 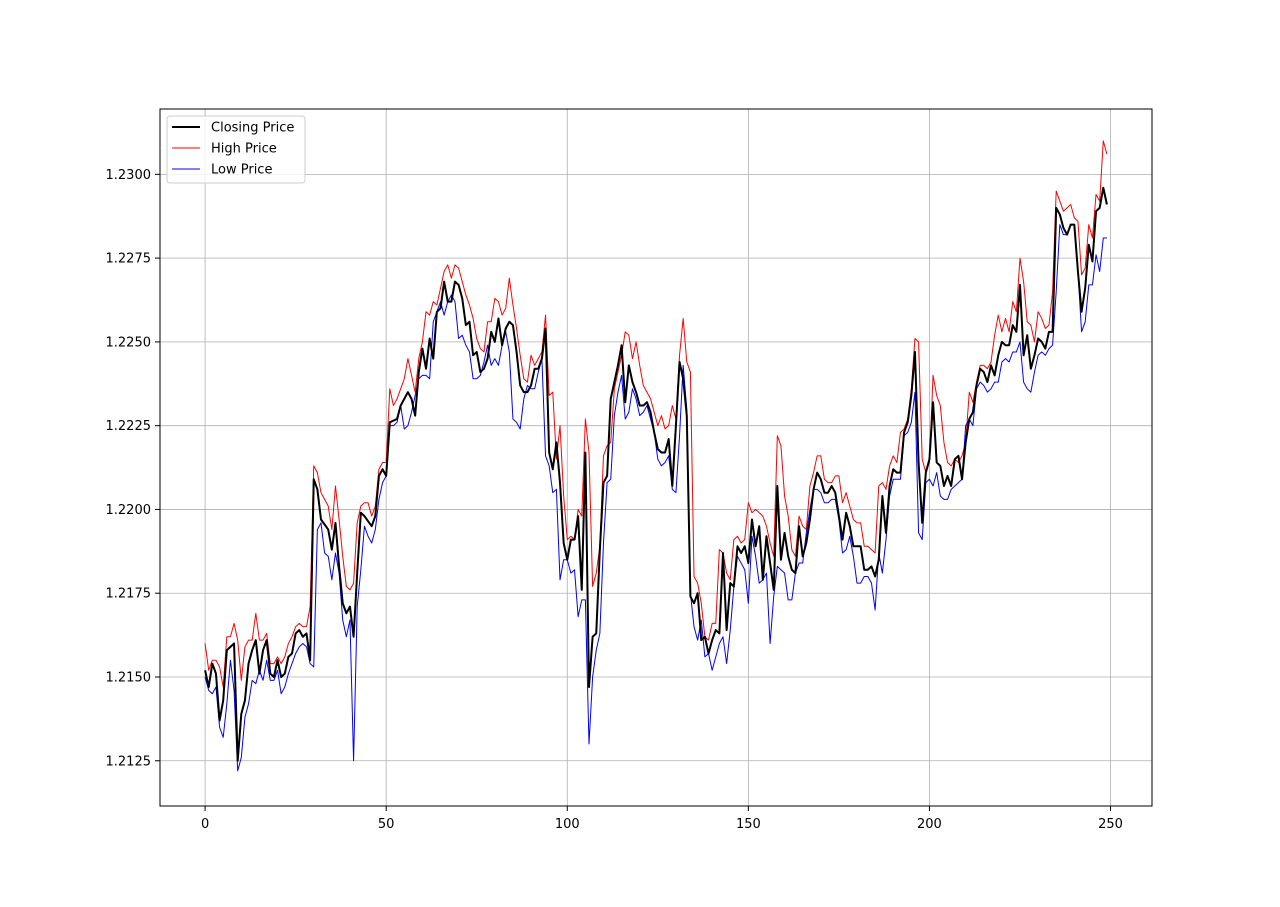 What do you see at coordinates (129, 342) in the screenshot?
I see `y-tick-label: 1.2250` at bounding box center [129, 342].